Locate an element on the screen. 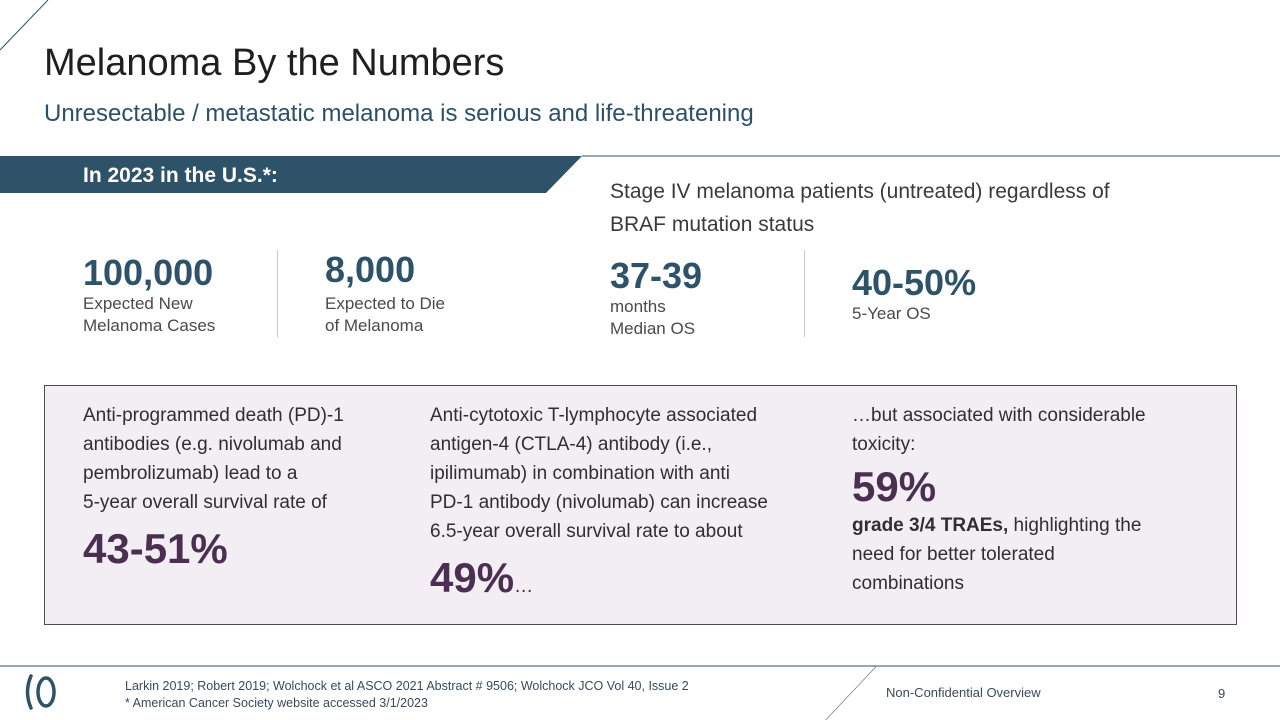 This screenshot has width=1280, height=720. col-percent: 49% is located at coordinates (472, 577).